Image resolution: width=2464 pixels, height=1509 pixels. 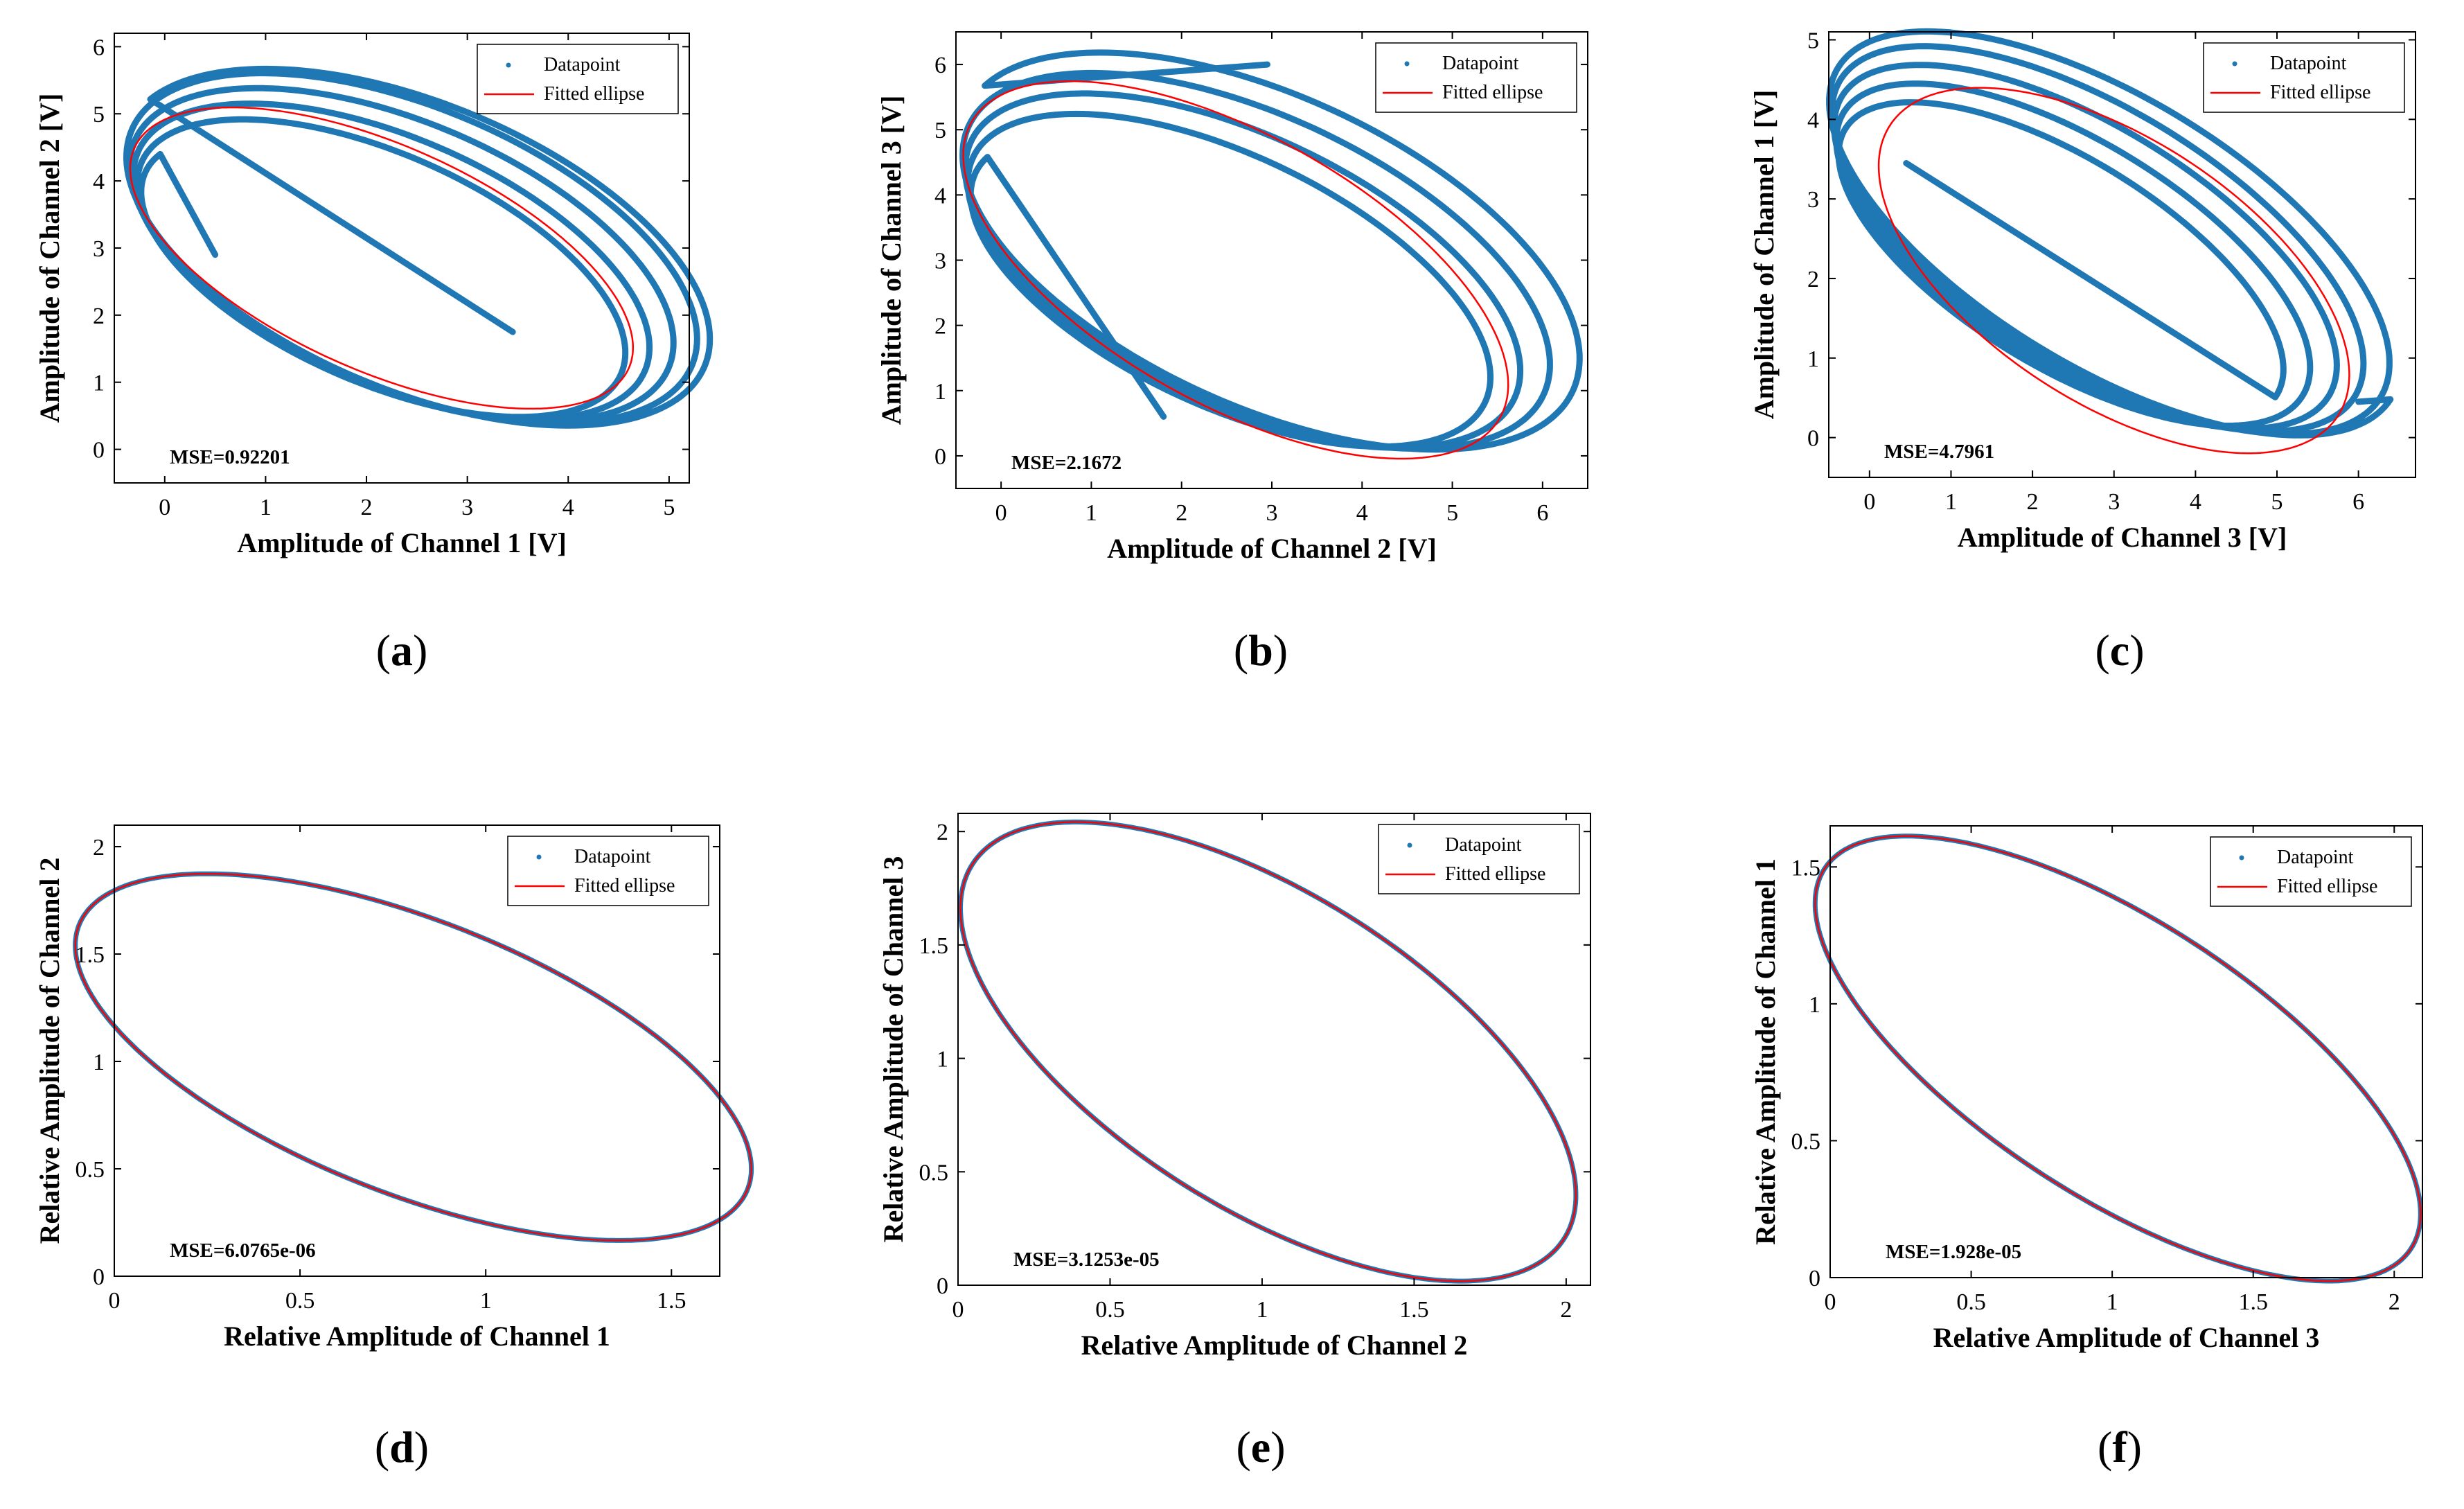 I want to click on y-axis-label: Relative Amplitude of Channel 1, so click(x=1766, y=1051).